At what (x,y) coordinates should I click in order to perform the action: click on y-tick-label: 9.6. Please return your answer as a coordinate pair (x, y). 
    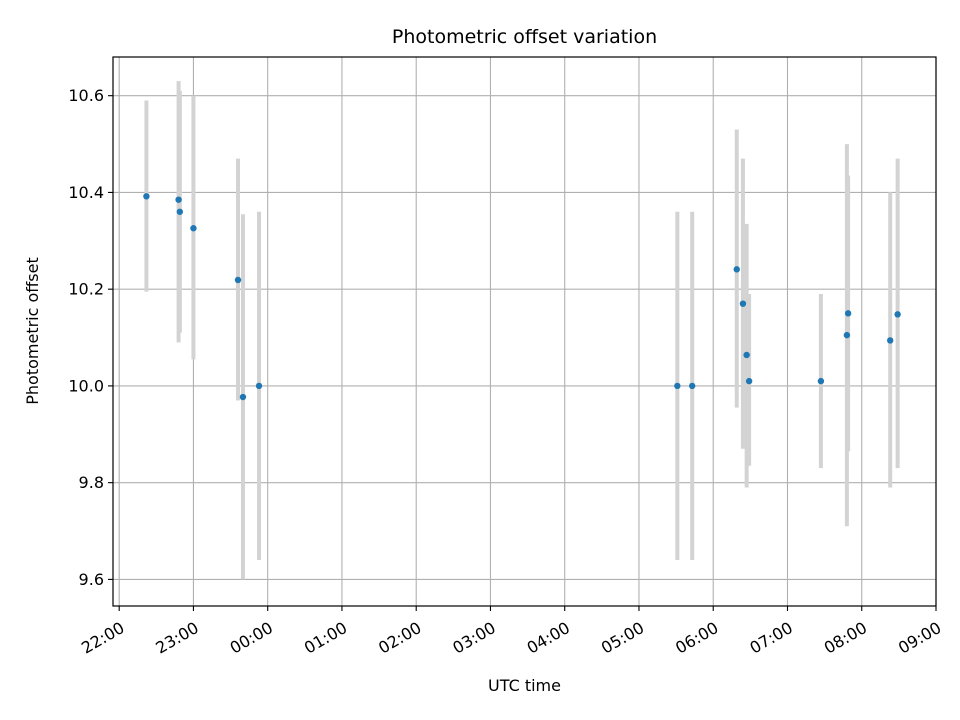
    Looking at the image, I should click on (91, 579).